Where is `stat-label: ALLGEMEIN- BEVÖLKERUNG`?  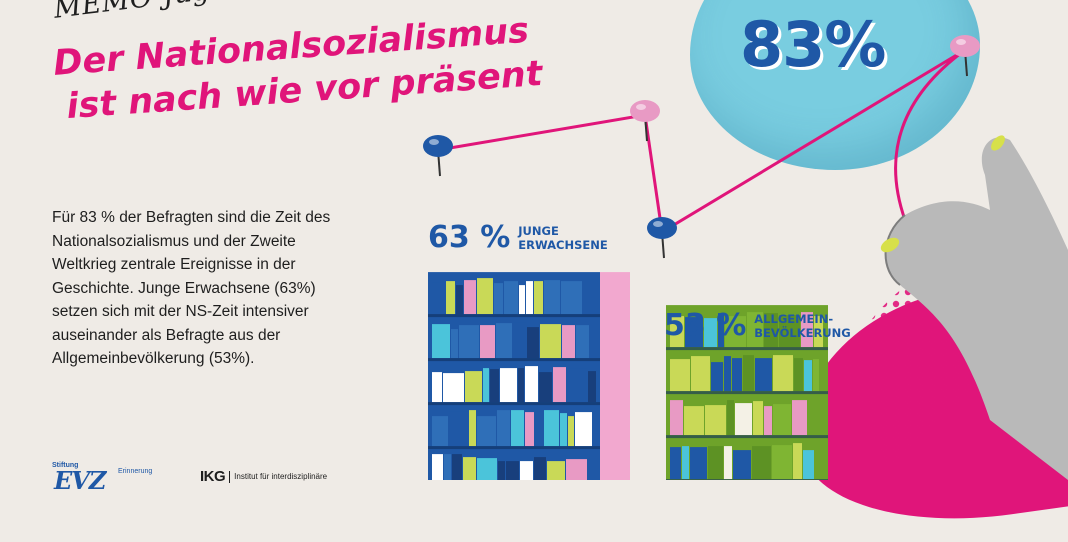
stat-label: ALLGEMEIN- BEVÖLKERUNG is located at coordinates (802, 326).